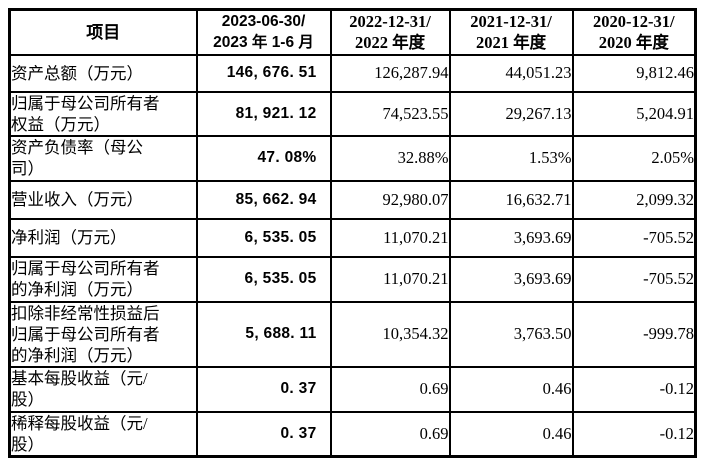  I want to click on row-label: 归属于母公司所有者 的净利润（万元）, so click(103, 279).